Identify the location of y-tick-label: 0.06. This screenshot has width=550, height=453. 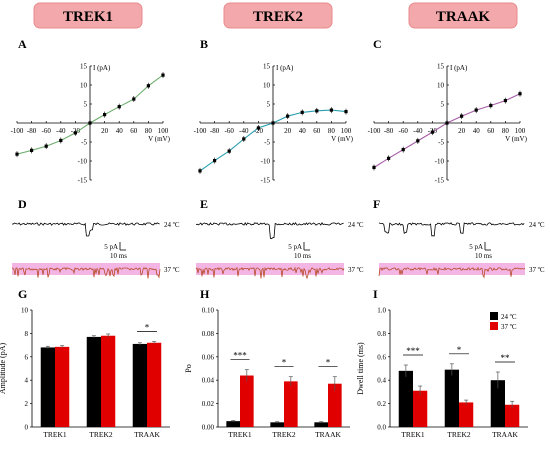
(208, 357).